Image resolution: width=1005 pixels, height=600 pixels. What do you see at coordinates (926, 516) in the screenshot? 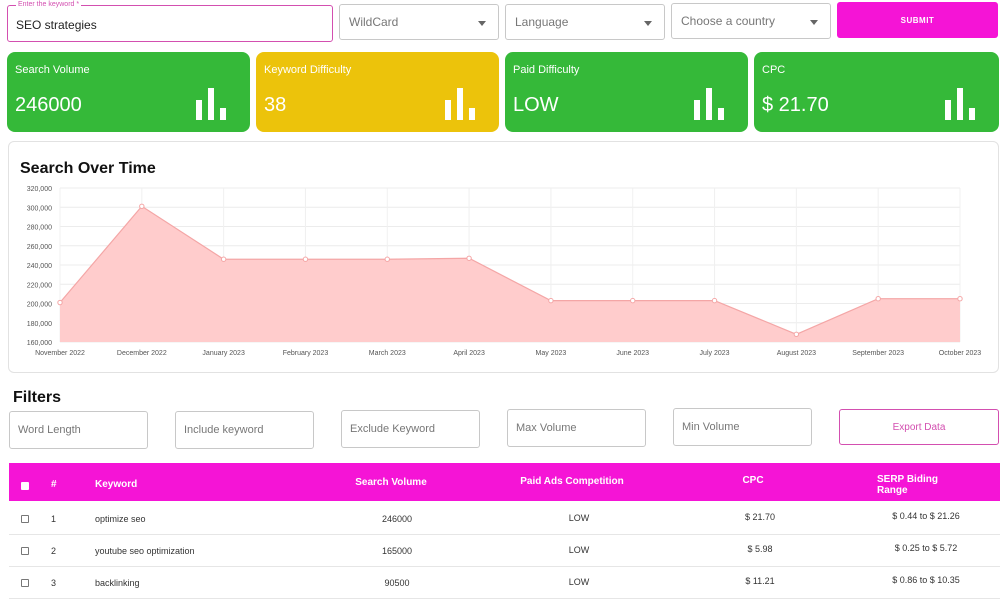
I see `row-serp-range: $ 0.44 to $ 21.26` at bounding box center [926, 516].